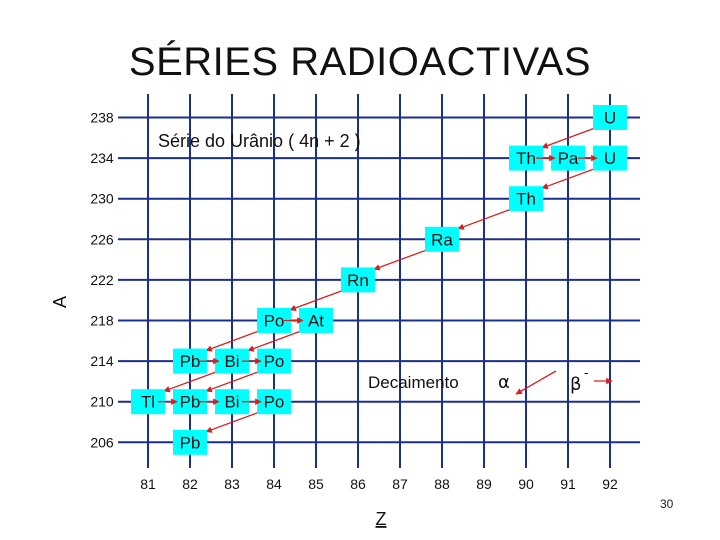 The width and height of the screenshot is (720, 540). Describe the element at coordinates (316, 484) in the screenshot. I see `x-tick-label: 85` at that location.